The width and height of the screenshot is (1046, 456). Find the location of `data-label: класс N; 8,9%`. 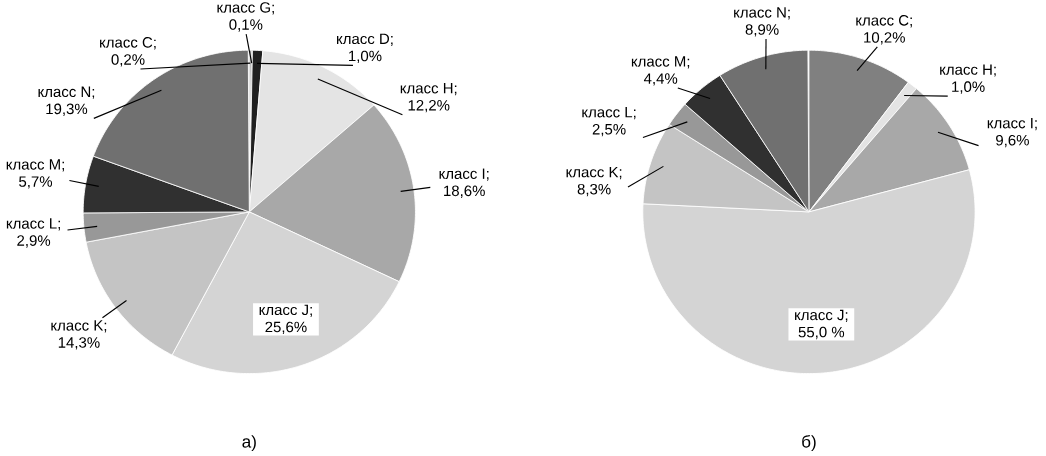

data-label: класс N; 8,9% is located at coordinates (762, 22).